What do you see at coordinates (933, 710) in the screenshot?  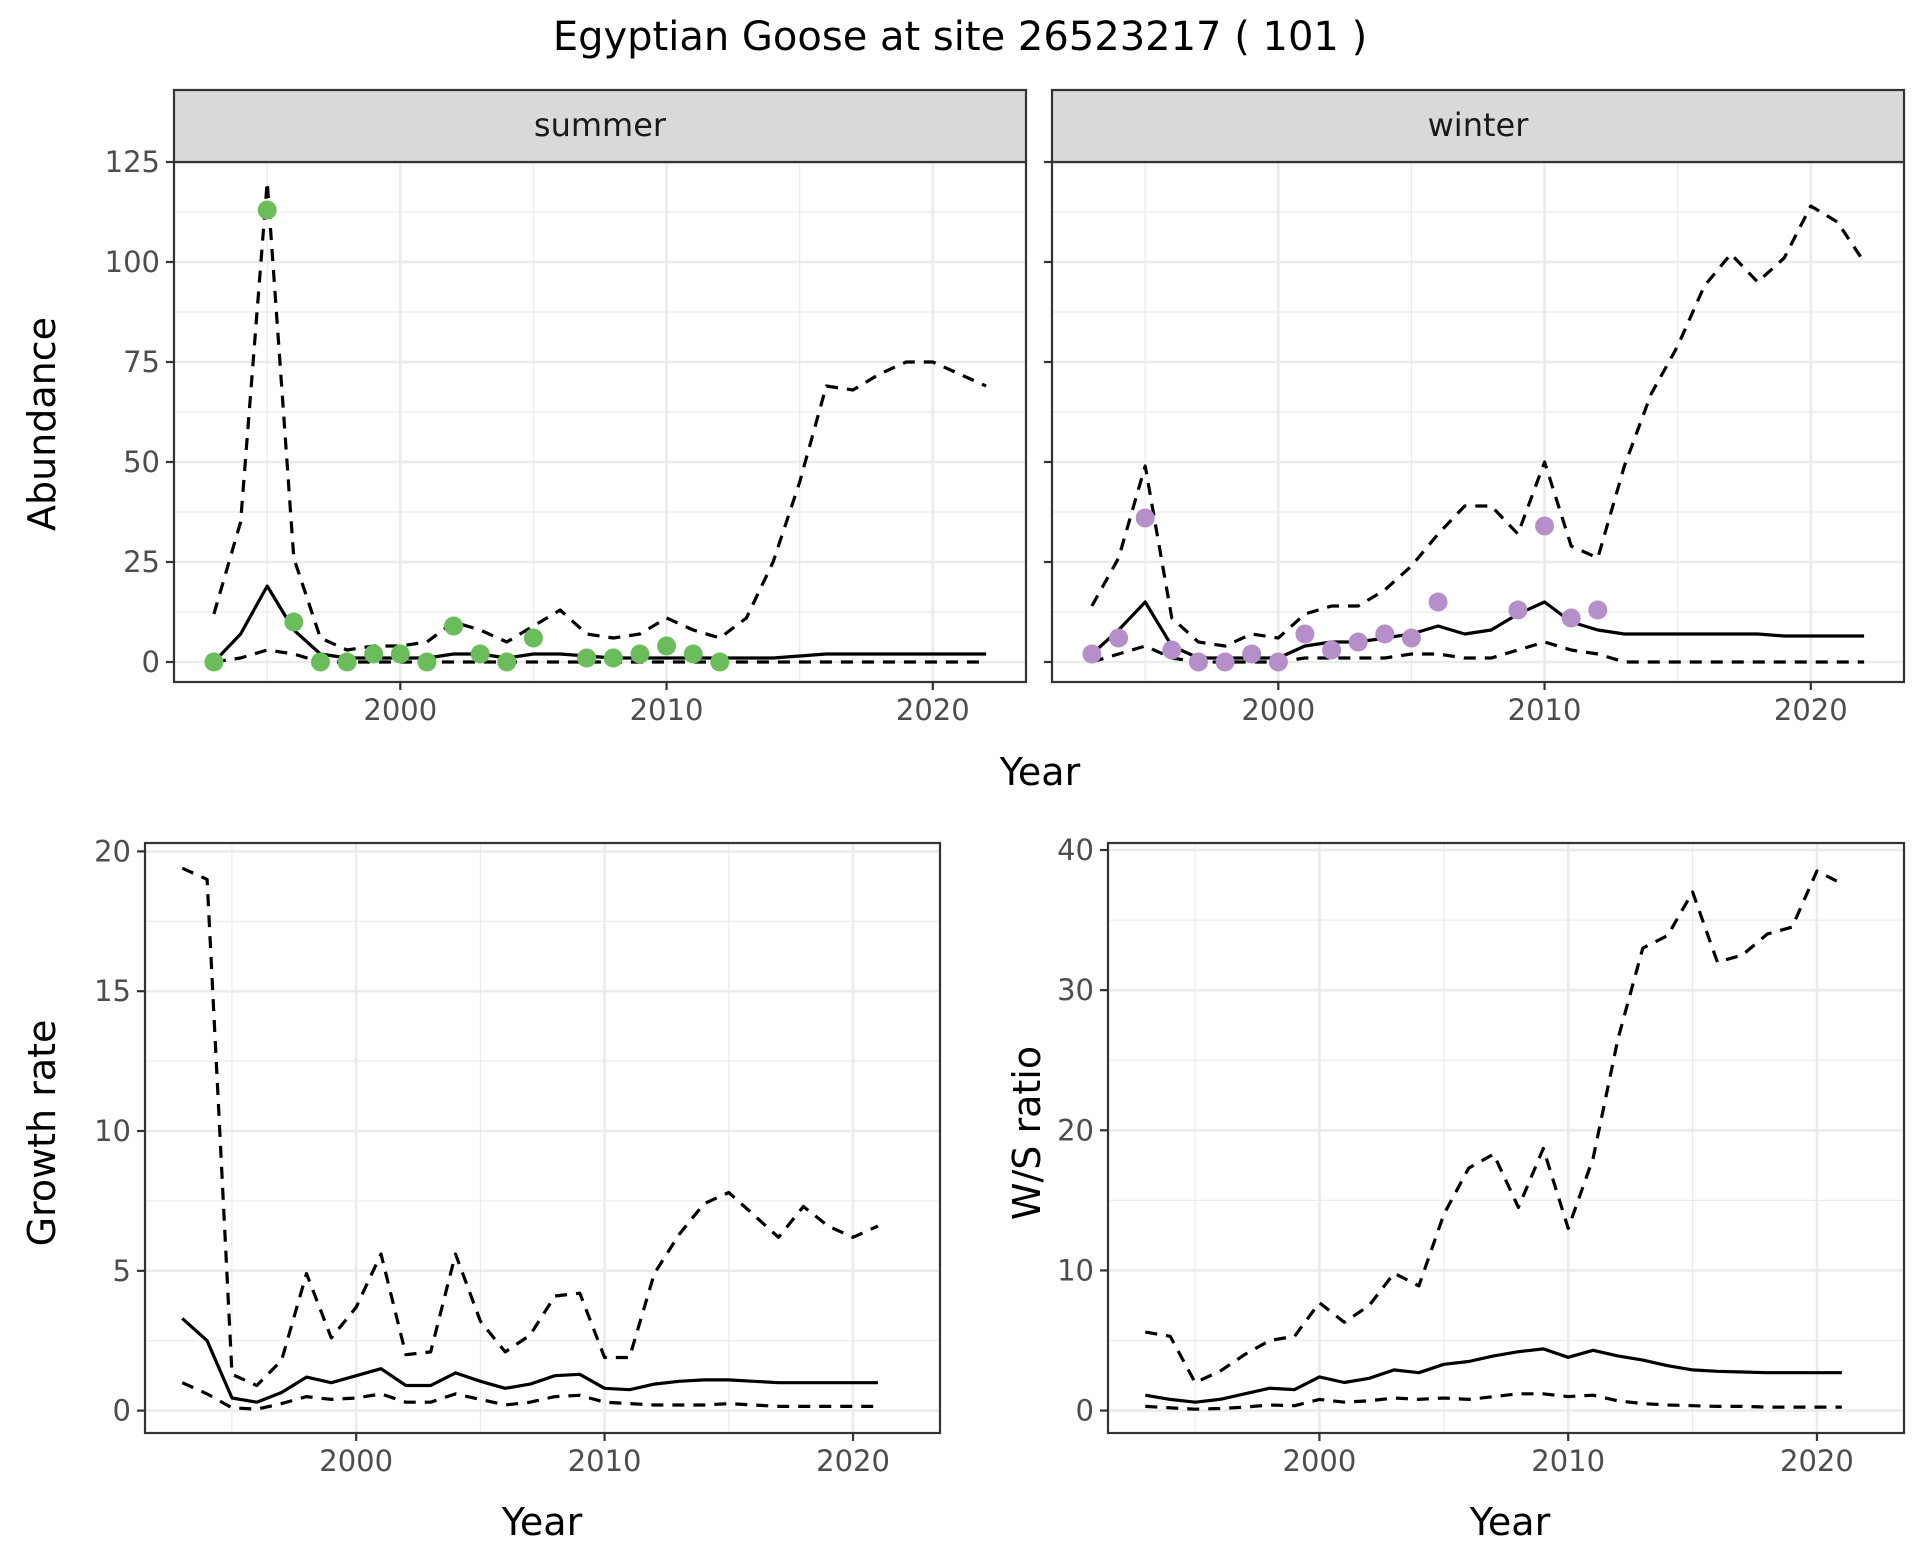 I see `summer-x-tick-label: 2020` at bounding box center [933, 710].